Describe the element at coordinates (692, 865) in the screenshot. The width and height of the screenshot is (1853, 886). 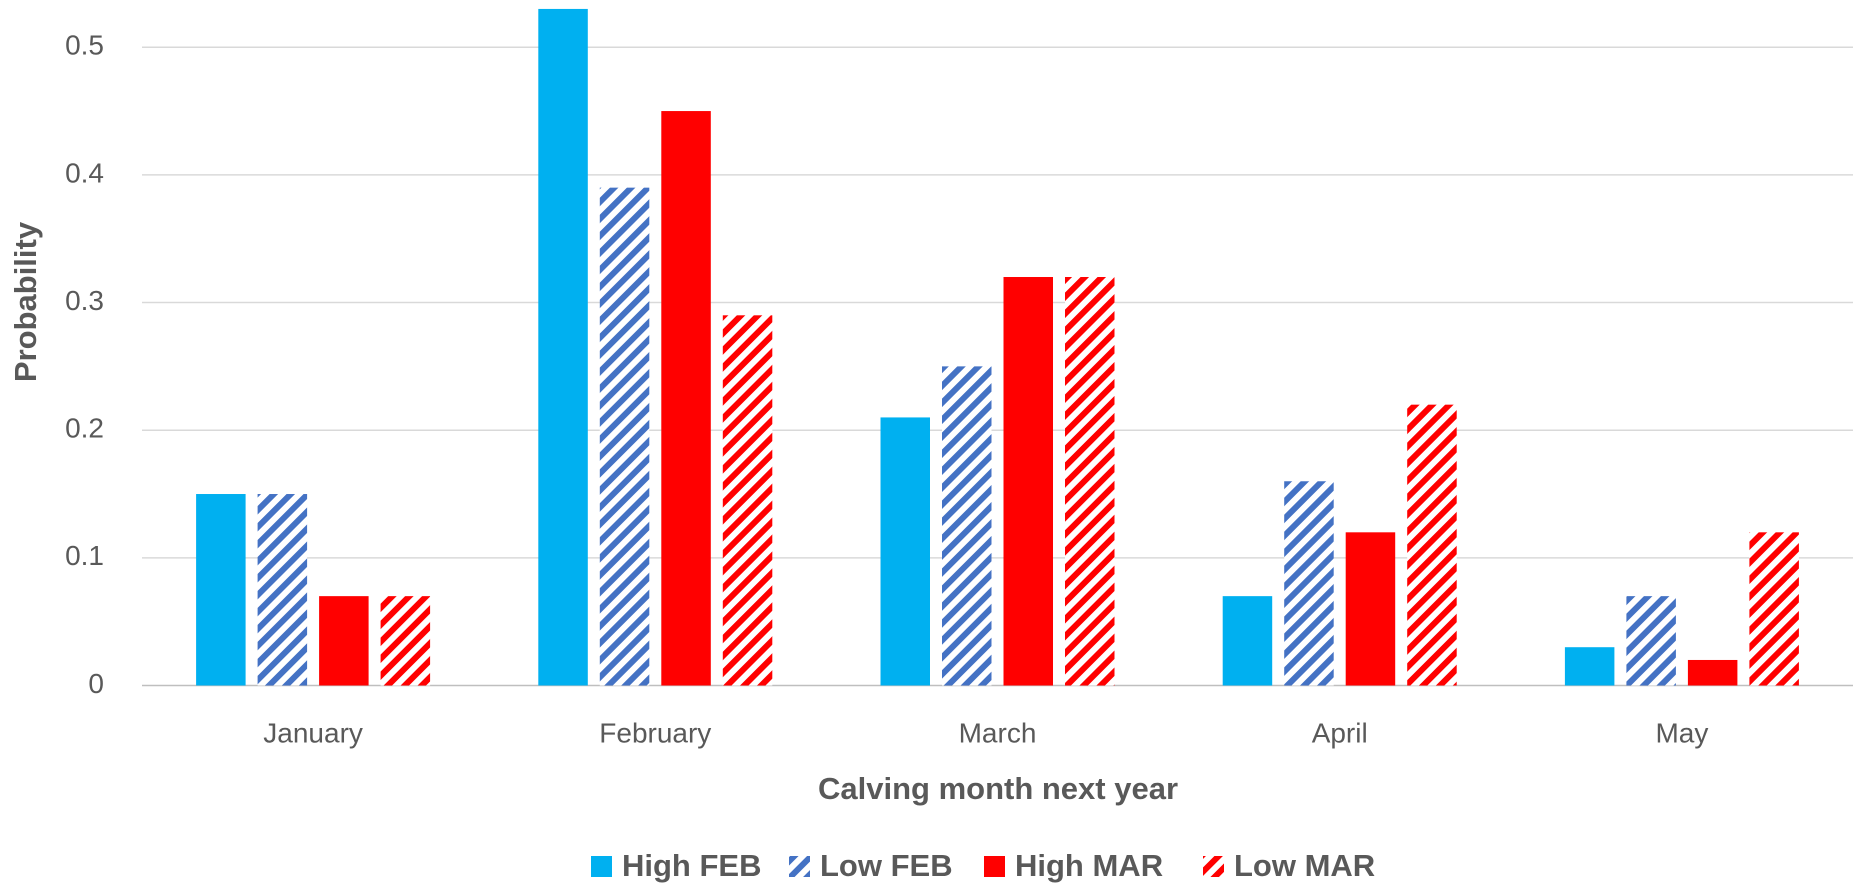
I see `legend-label: High FEB` at that location.